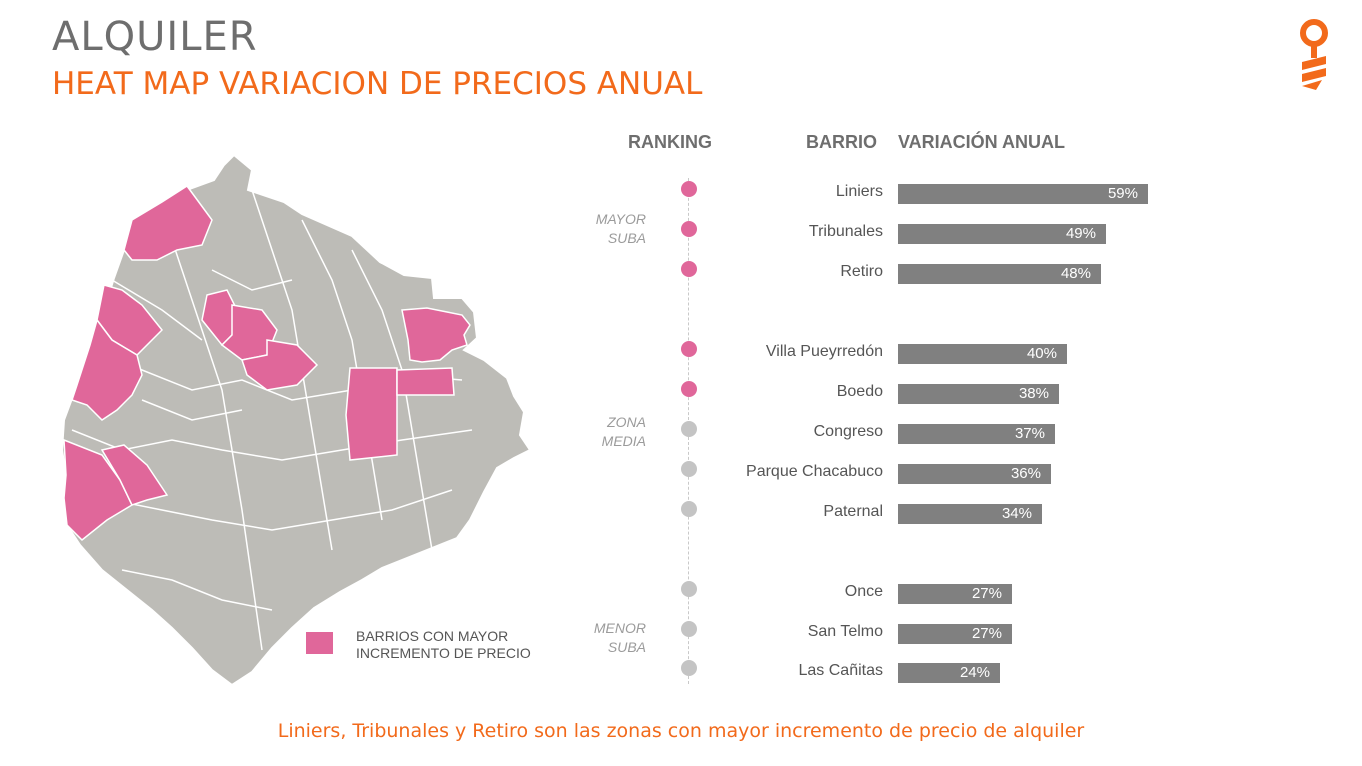 The height and width of the screenshot is (766, 1362). Describe the element at coordinates (155, 37) in the screenshot. I see `page-title: ALQUILER` at that location.